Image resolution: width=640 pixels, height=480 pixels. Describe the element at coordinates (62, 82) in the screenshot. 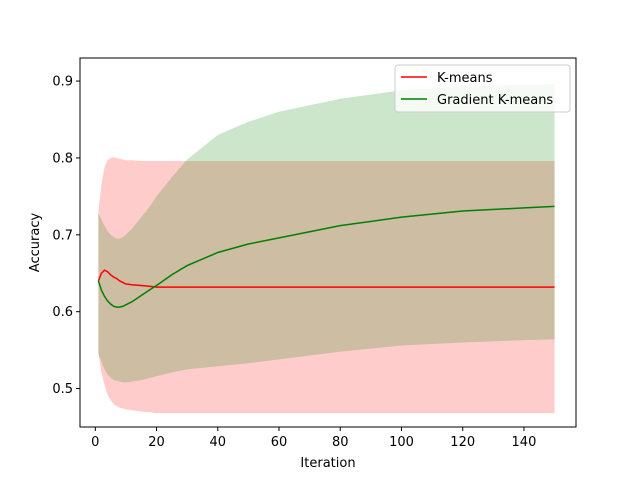

I see `y-tick-label: 0.9` at that location.